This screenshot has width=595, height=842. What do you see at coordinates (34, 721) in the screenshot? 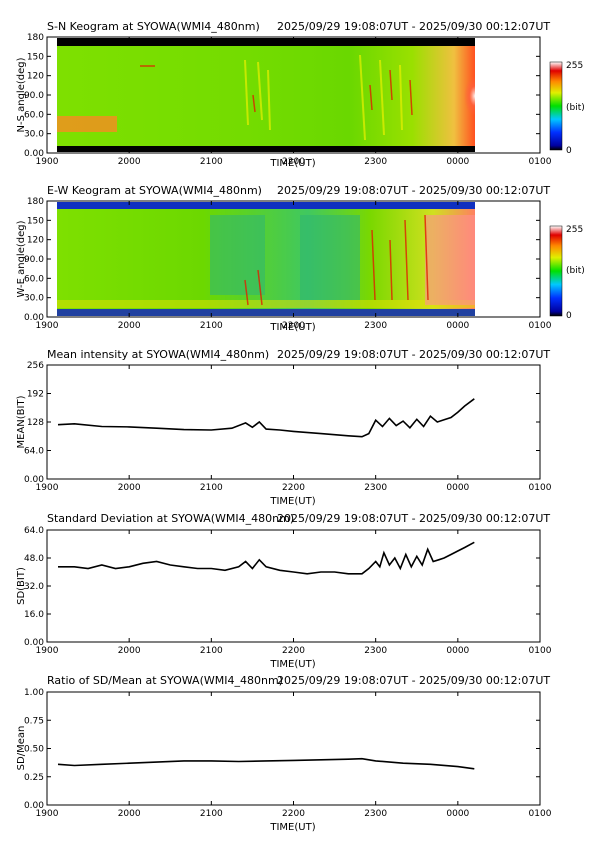
I see `y-tick-label: 0.75` at bounding box center [34, 721].